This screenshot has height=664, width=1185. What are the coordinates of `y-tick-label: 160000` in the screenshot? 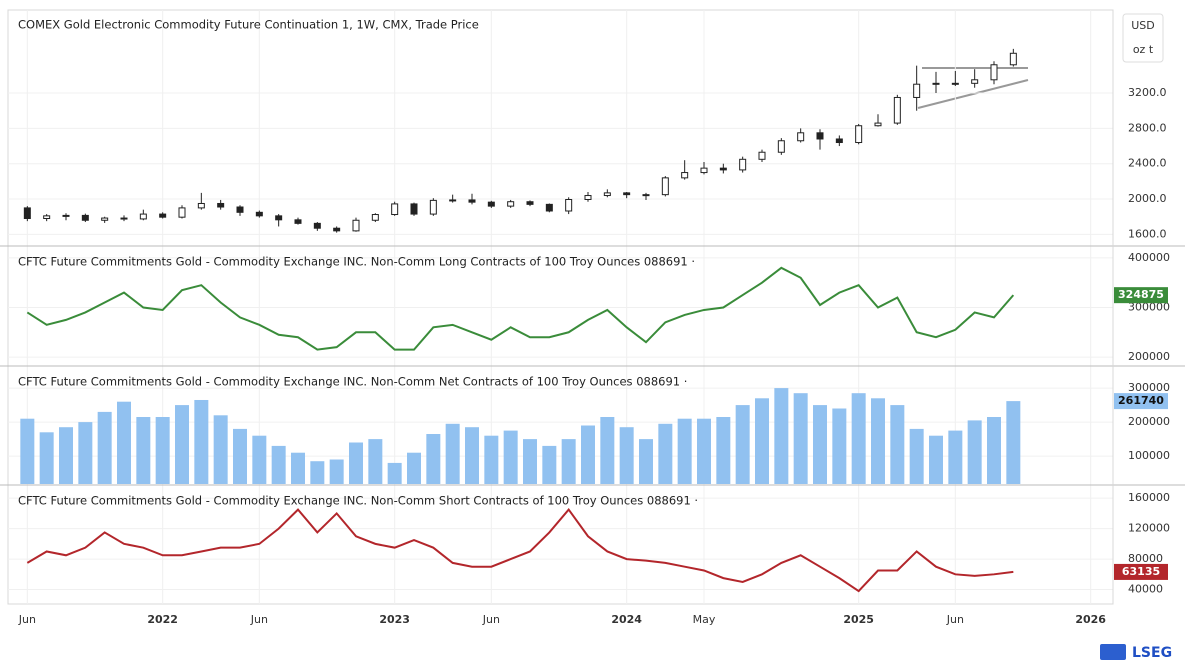 It's located at (1149, 497).